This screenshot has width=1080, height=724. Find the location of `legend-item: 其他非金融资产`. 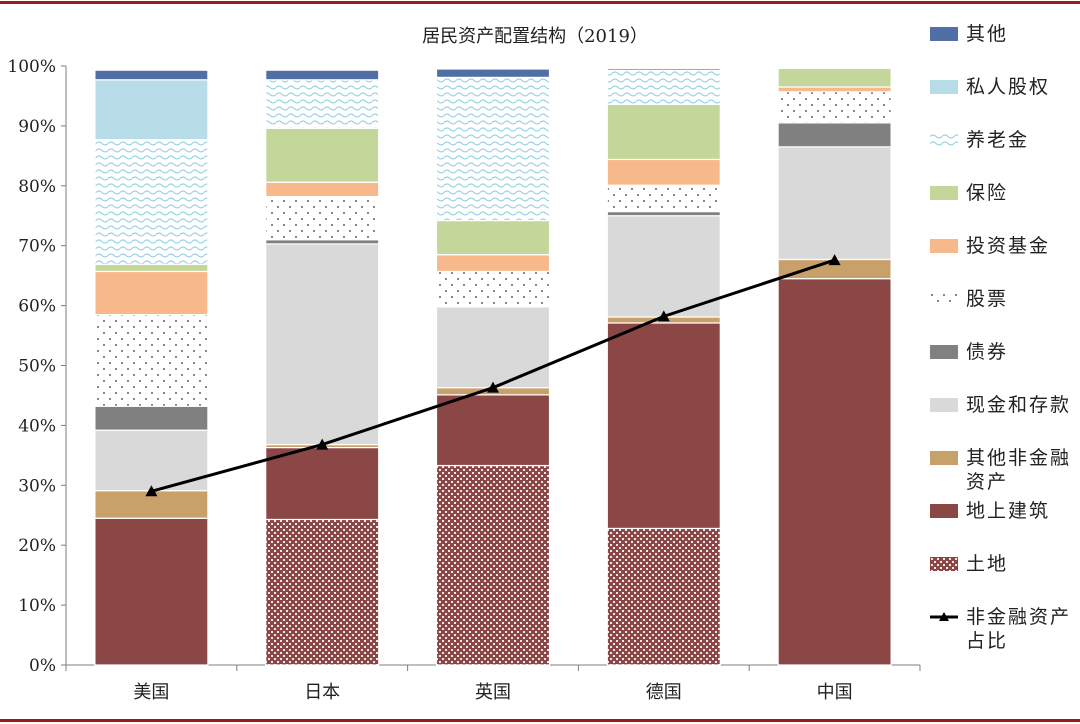

legend-item: 其他非金融资产 is located at coordinates (1002, 470).